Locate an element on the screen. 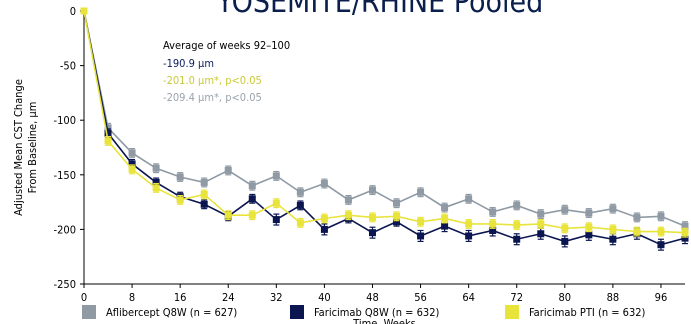 This screenshot has width=691, height=324. x-tick-label: 48 is located at coordinates (372, 297).